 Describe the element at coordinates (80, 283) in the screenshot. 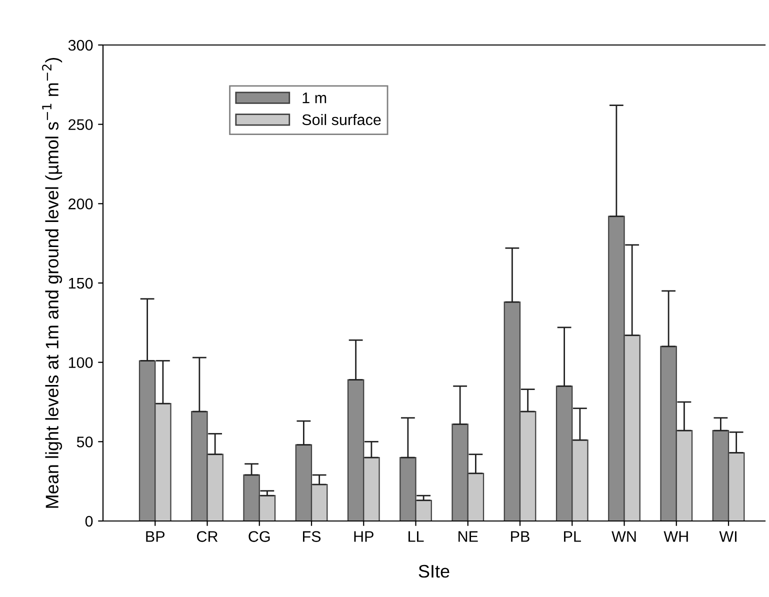

I see `y-tick-label: 150` at that location.